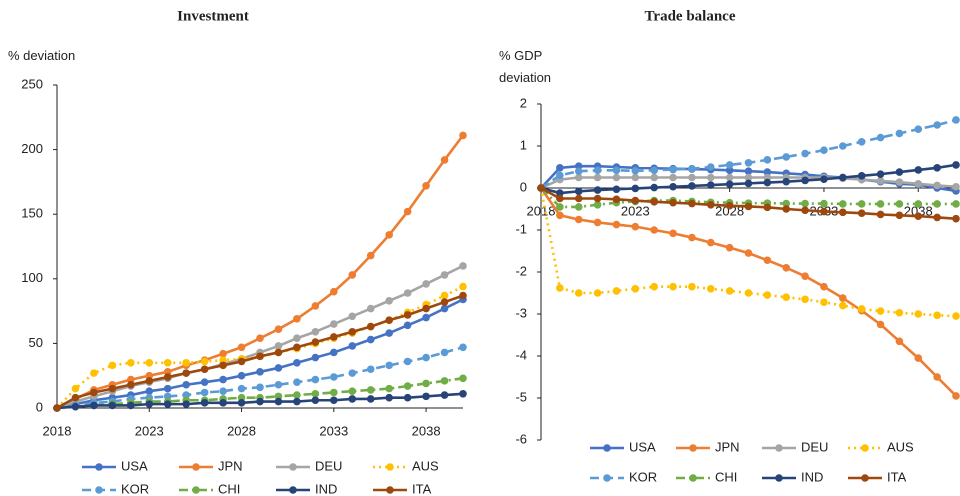  What do you see at coordinates (229, 488) in the screenshot?
I see `legend-label: CHI` at bounding box center [229, 488].